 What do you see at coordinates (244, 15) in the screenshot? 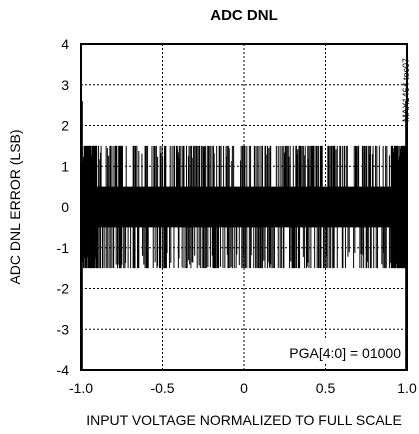
I see `chart-title: ADC DNL` at bounding box center [244, 15].